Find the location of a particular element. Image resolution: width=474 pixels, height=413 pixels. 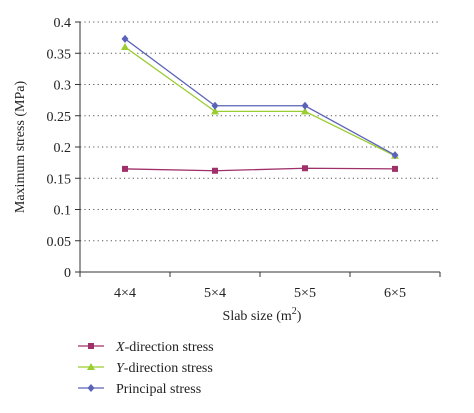

y-tick-labels: 0 0.05 0.1 0.15 0.2 0.25 0.3 0.35 0.4 is located at coordinates (59, 148).